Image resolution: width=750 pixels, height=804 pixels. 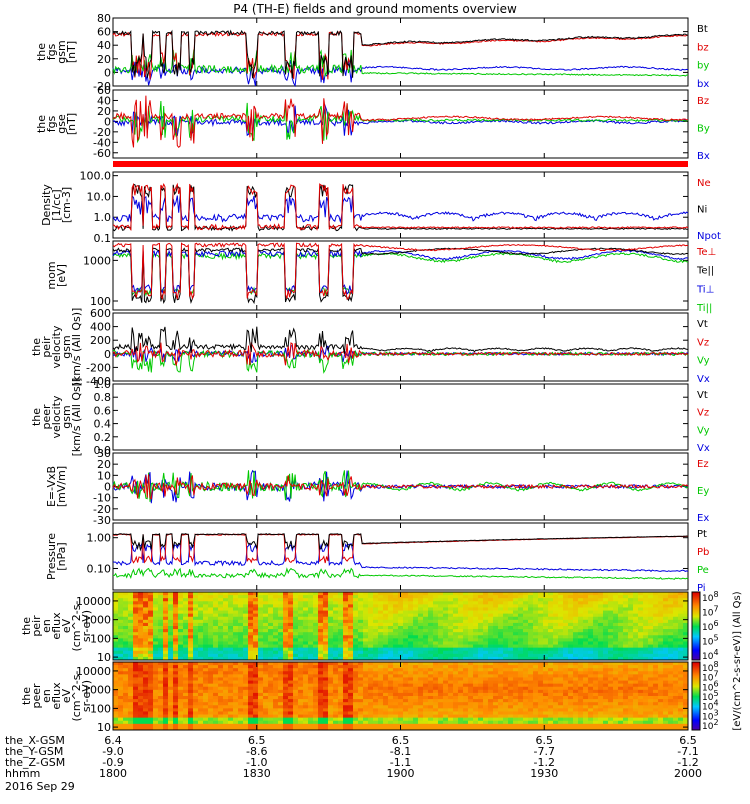 I want to click on peer_vel-legend-0: Vt, so click(x=702, y=395).